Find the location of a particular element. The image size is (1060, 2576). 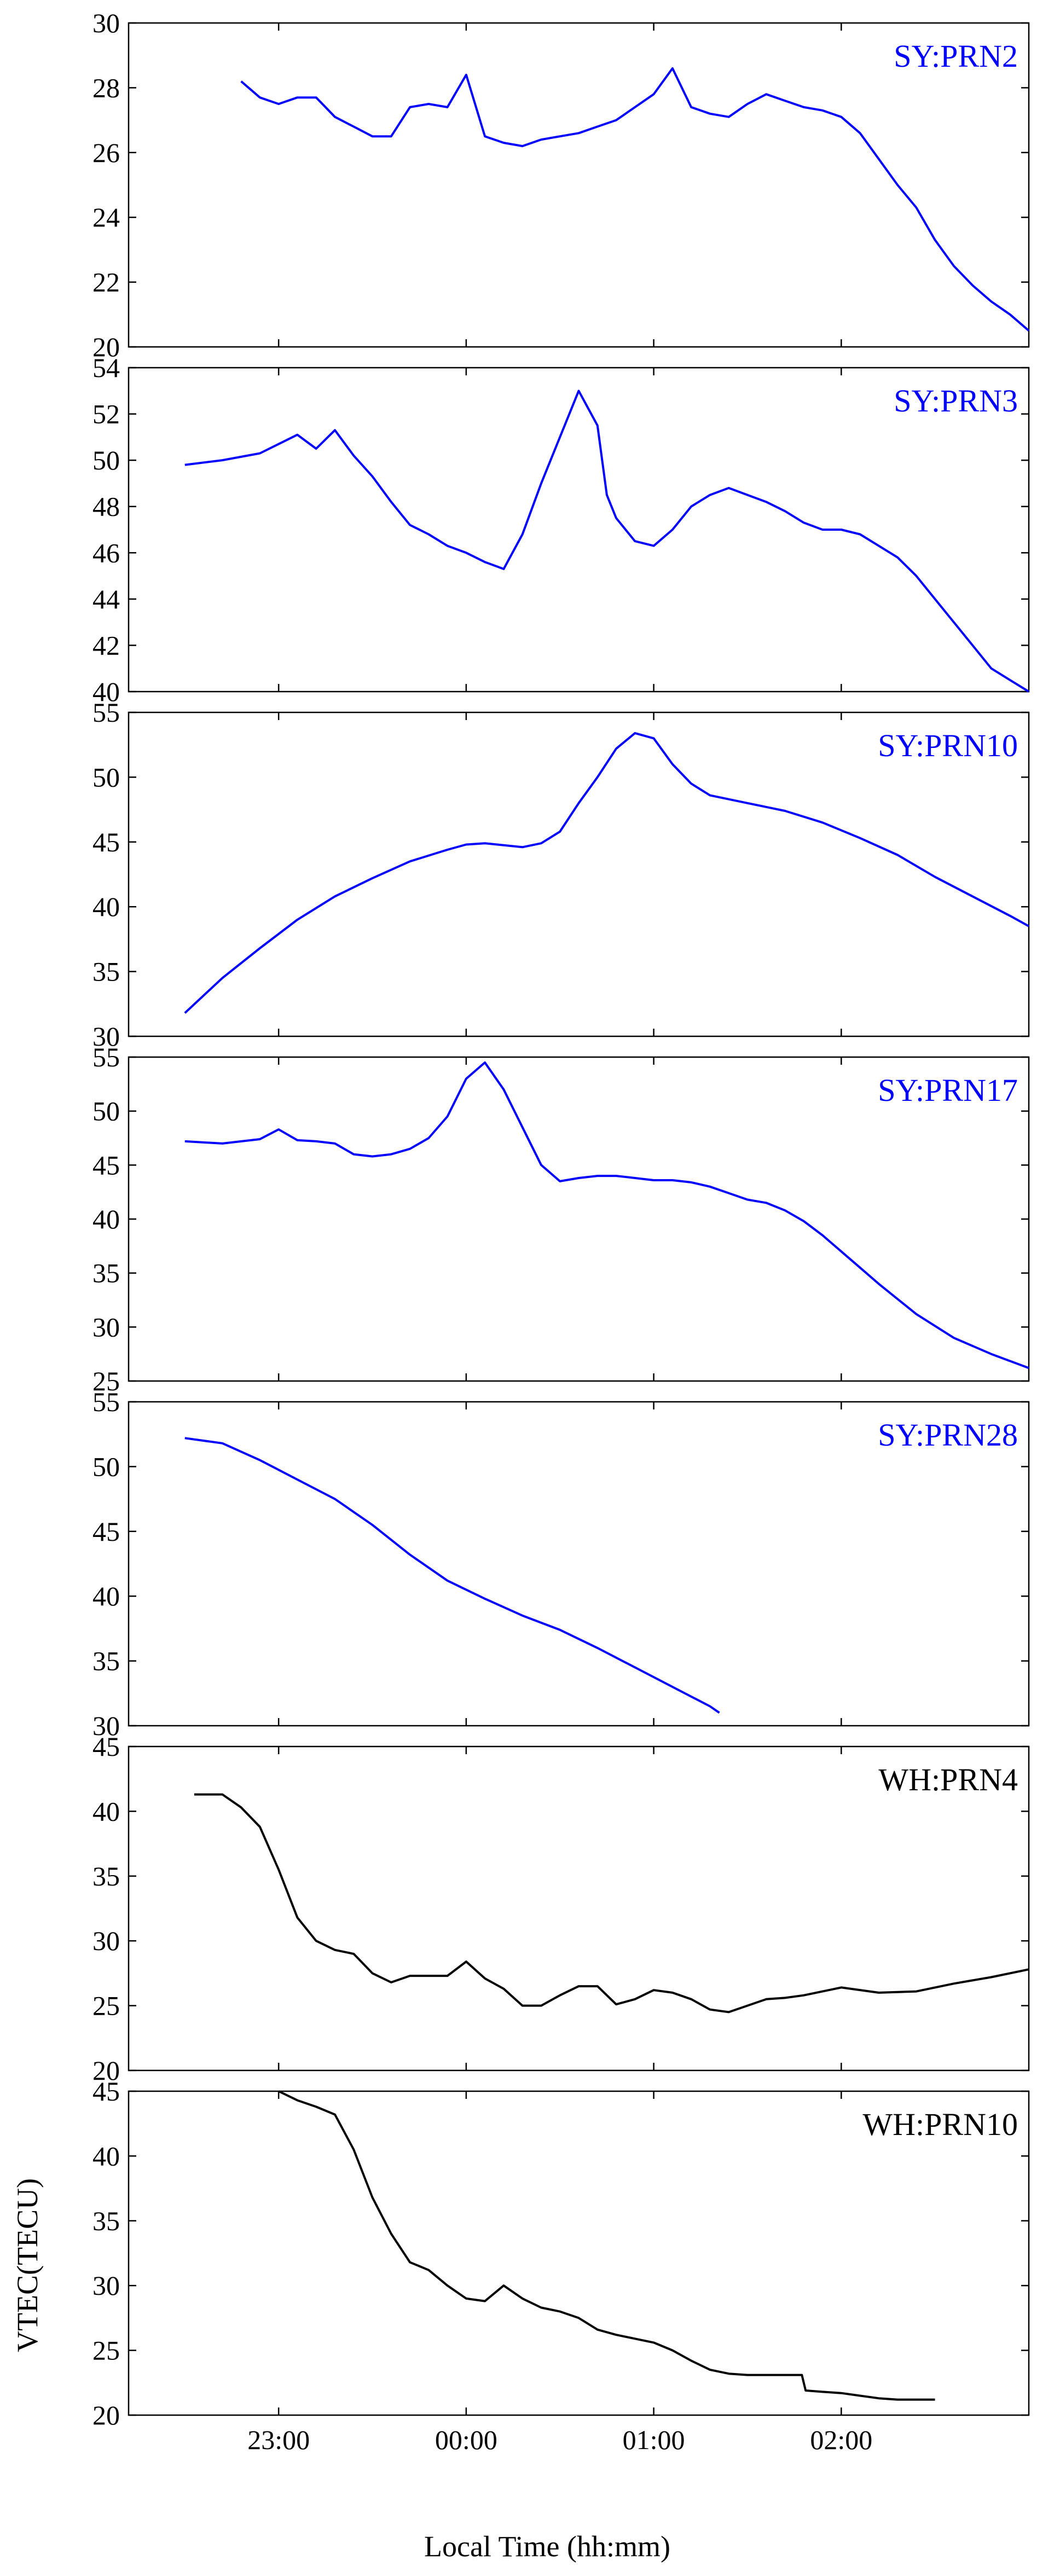

series-line-wh-prn10 is located at coordinates (606, 2246).